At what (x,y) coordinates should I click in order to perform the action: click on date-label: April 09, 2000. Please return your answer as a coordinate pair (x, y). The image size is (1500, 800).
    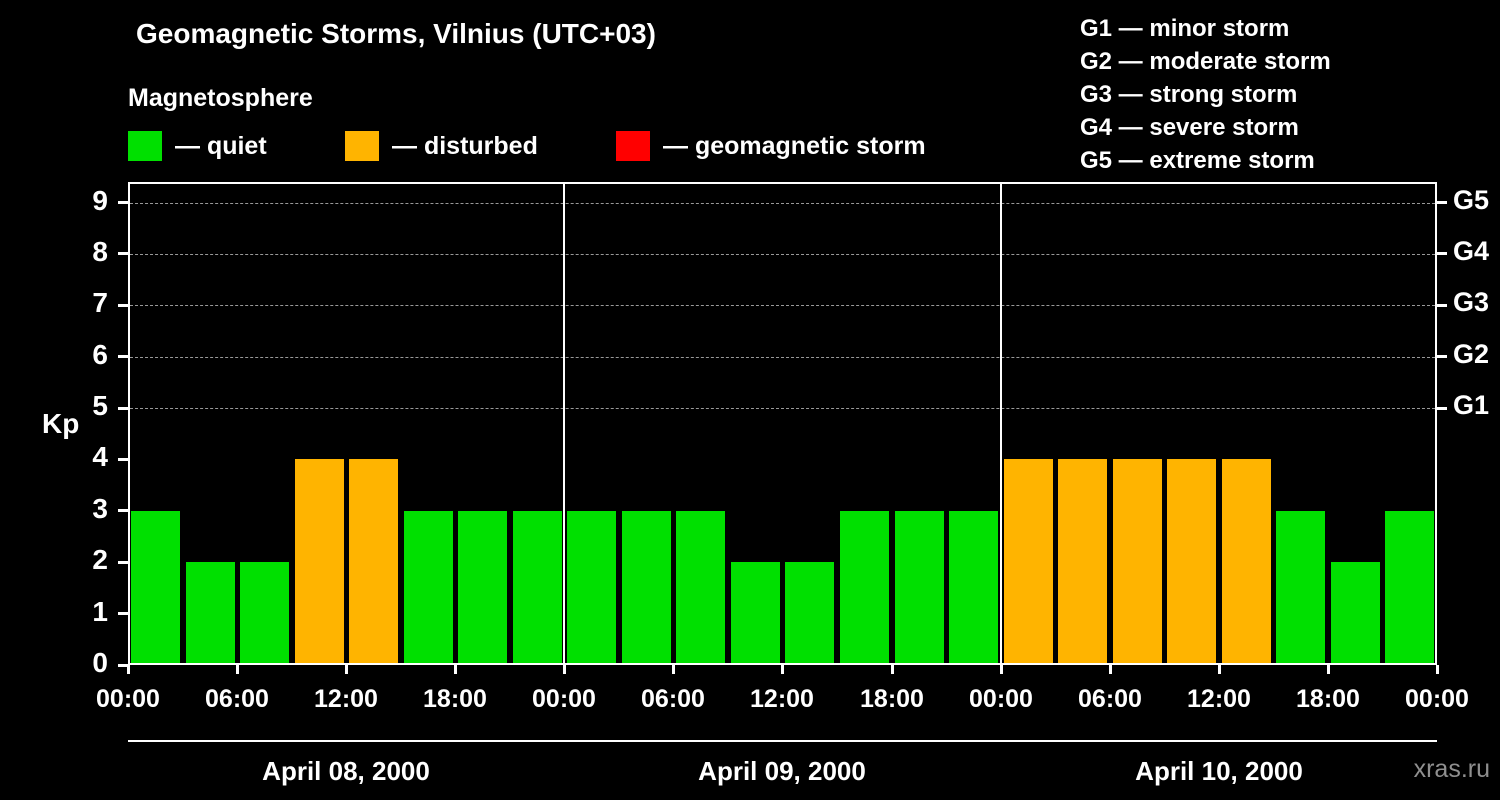
    Looking at the image, I should click on (782, 771).